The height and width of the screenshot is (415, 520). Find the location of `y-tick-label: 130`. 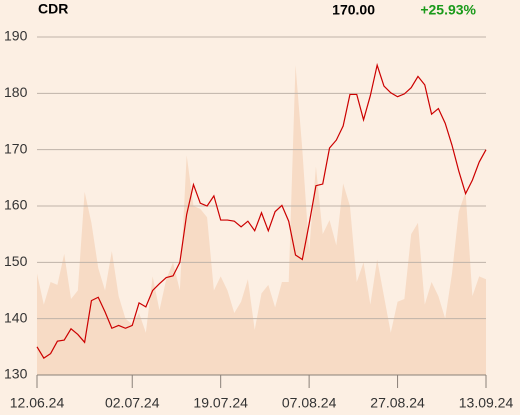

y-tick-label: 130 is located at coordinates (16, 374).